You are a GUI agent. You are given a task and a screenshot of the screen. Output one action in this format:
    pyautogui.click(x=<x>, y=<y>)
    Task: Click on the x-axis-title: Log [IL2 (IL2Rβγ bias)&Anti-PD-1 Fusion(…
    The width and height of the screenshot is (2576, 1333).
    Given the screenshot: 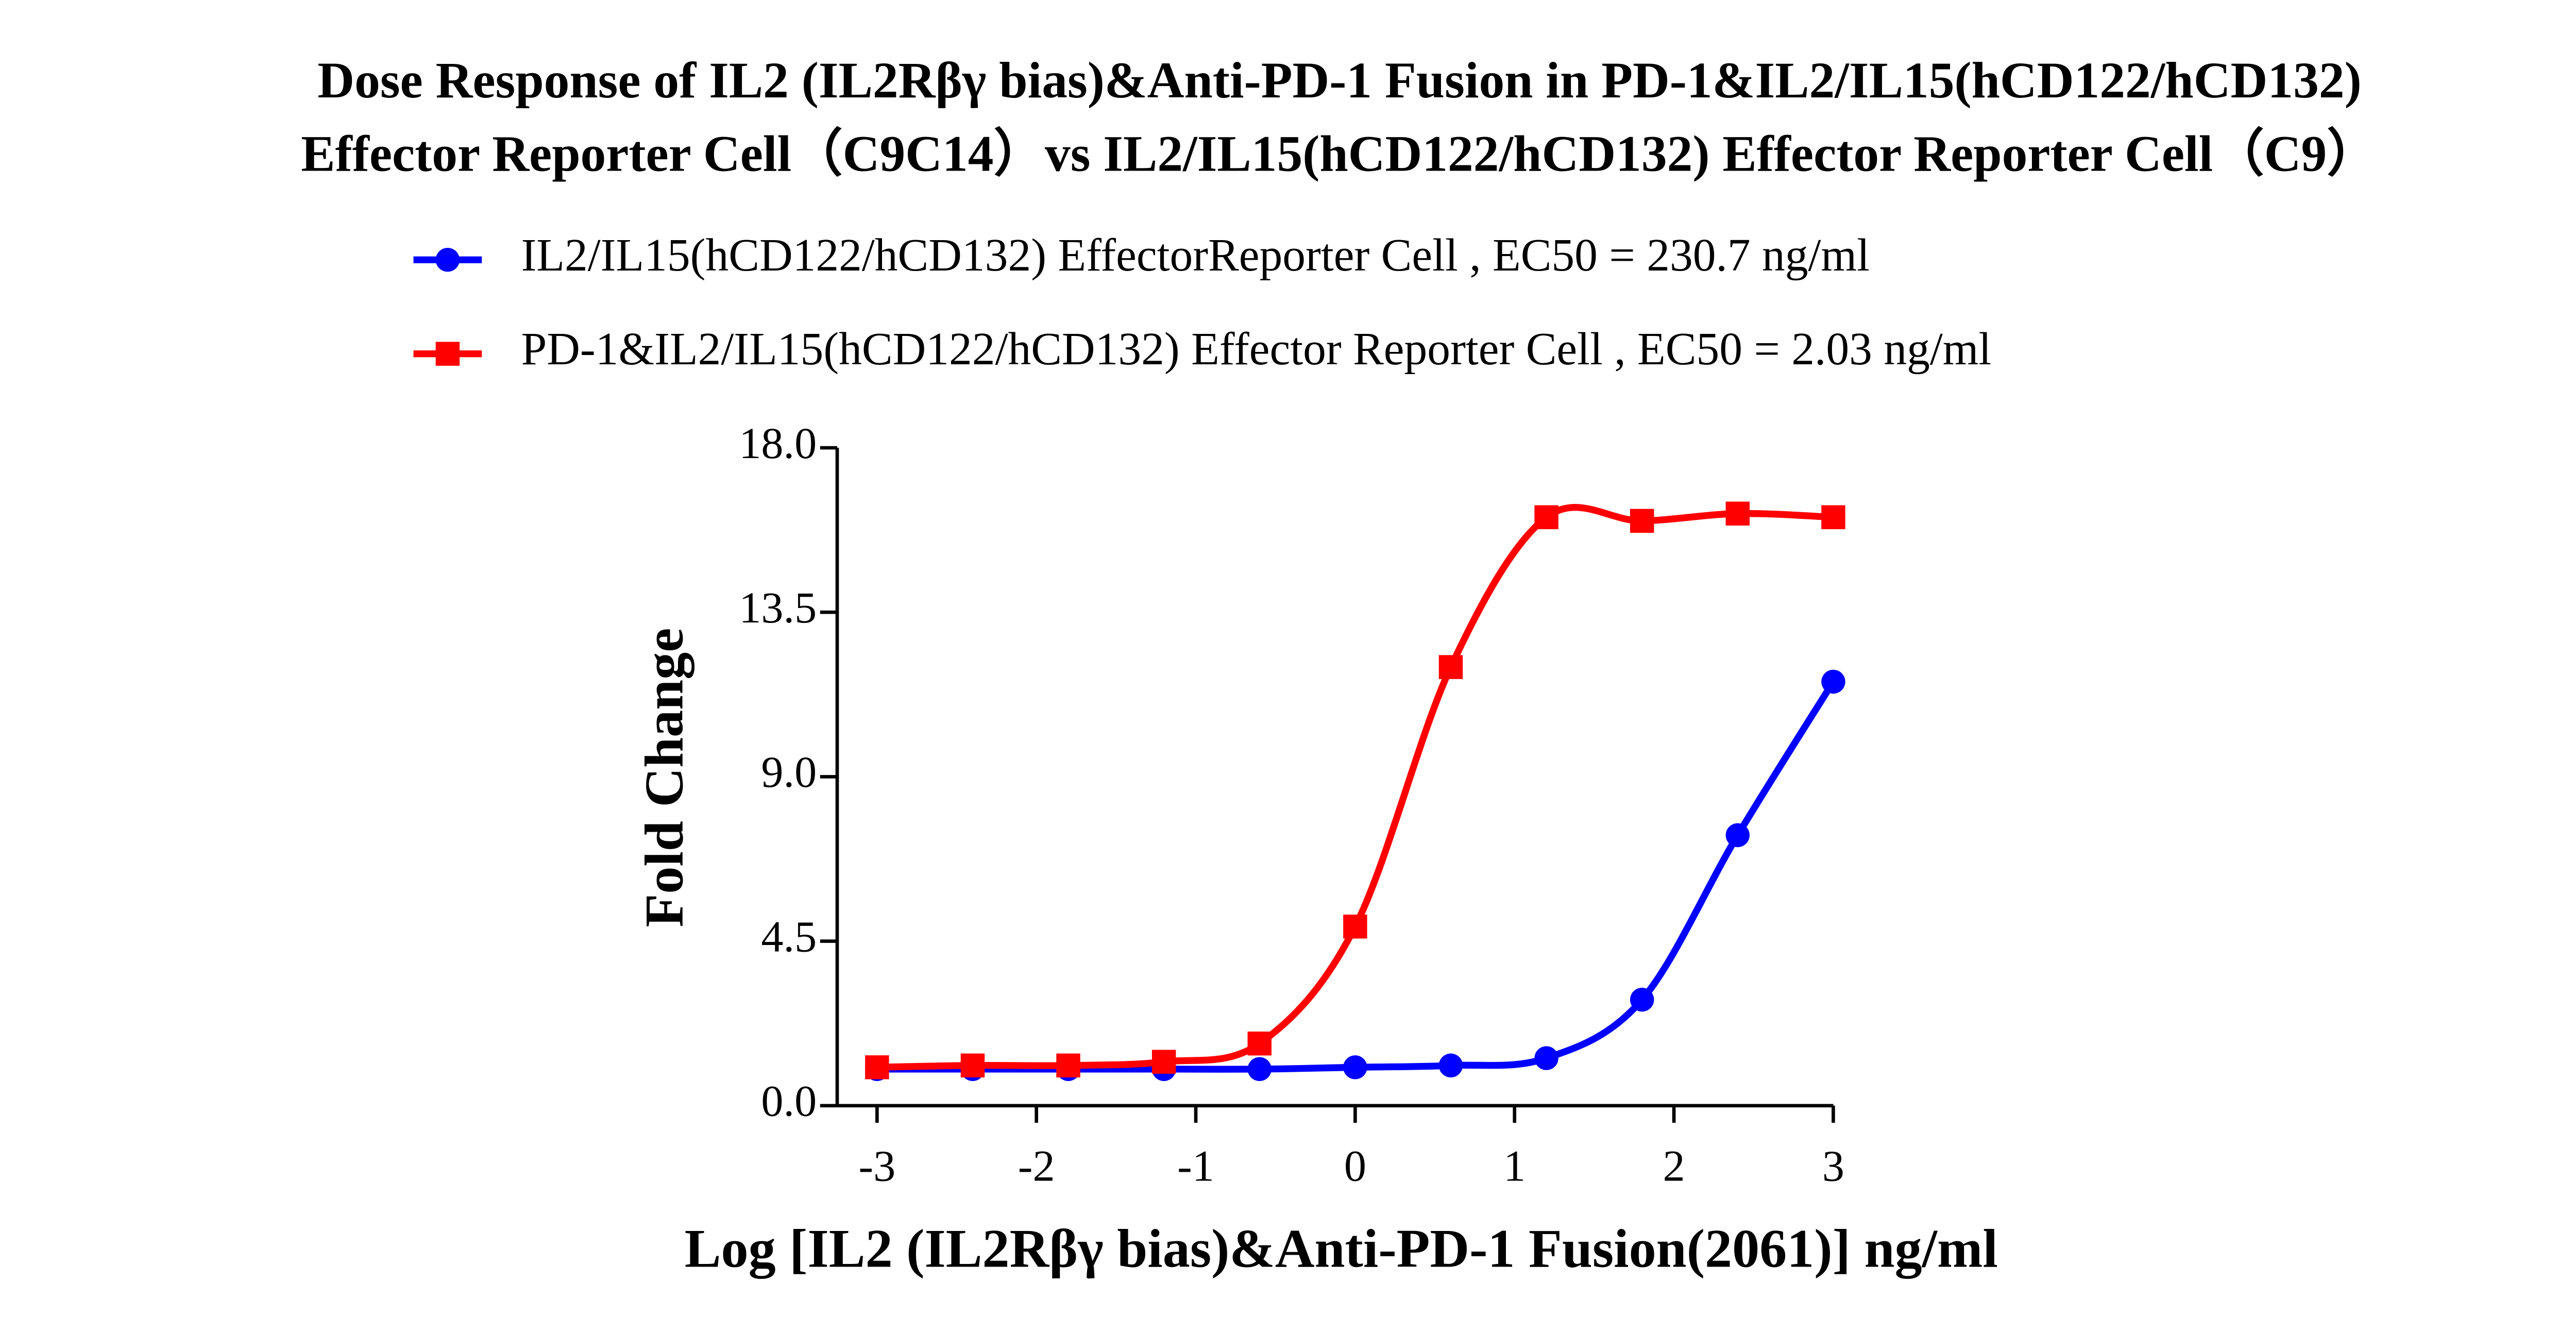 What is the action you would take?
    pyautogui.click(x=1341, y=1248)
    